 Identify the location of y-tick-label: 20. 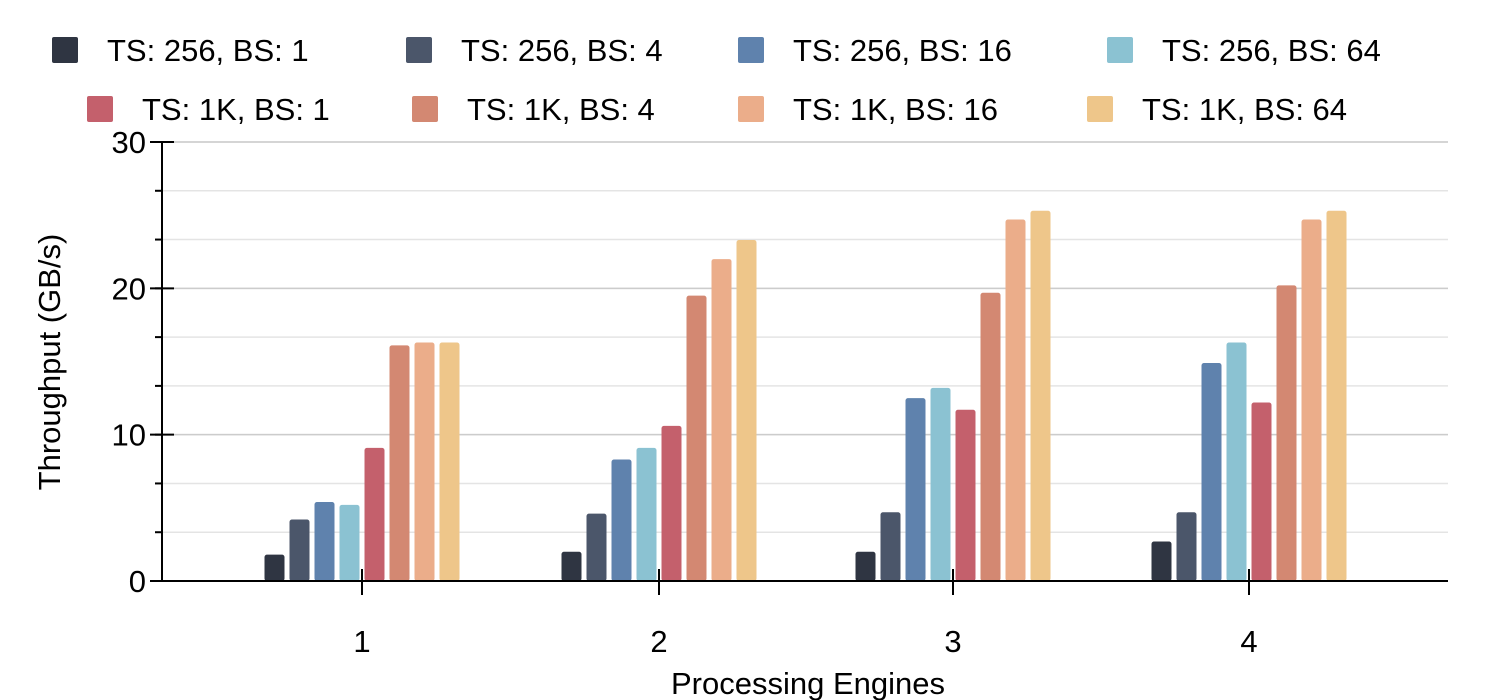
(129, 288).